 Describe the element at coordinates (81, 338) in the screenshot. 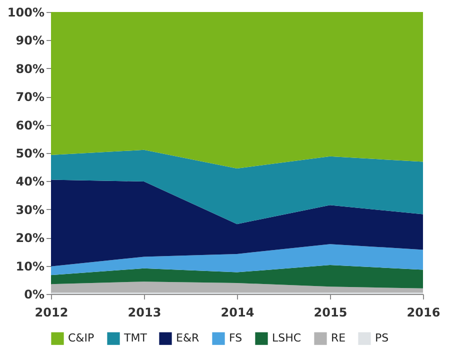

I see `legend-label: C&IP` at that location.